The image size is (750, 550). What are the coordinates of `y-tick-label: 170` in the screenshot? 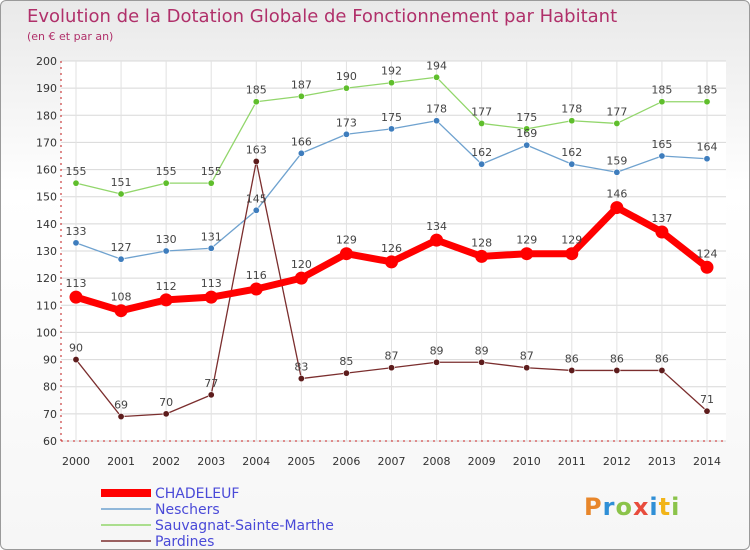 It's located at (46, 142).